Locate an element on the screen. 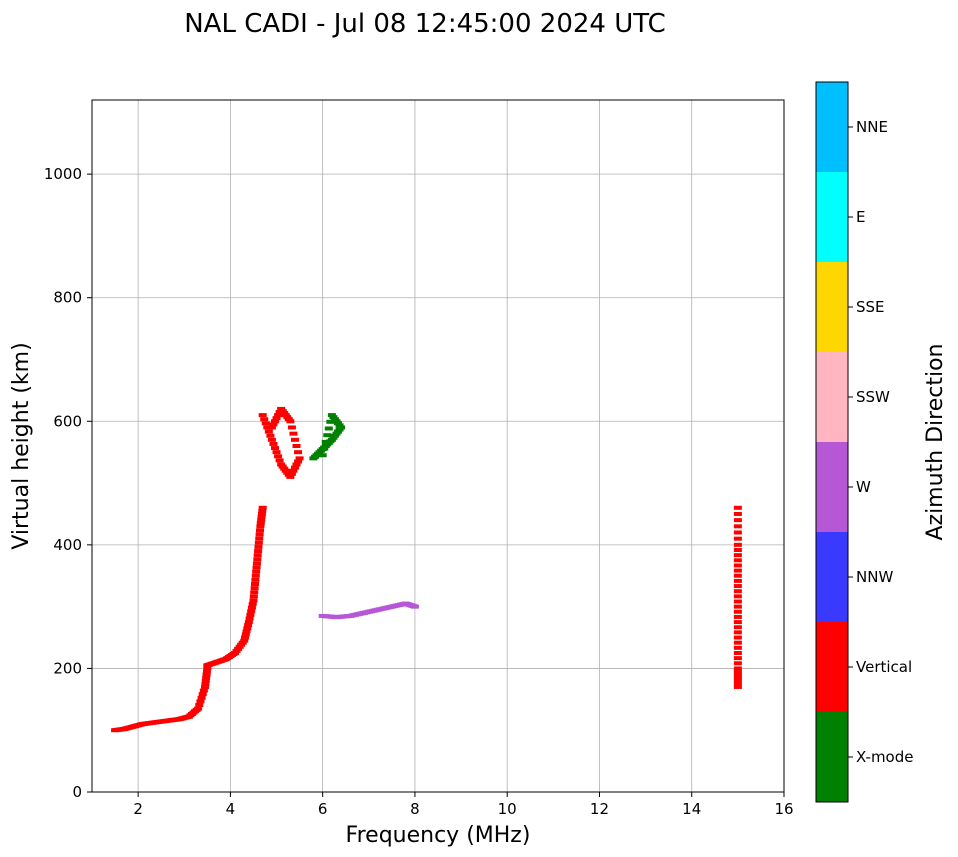 This screenshot has height=857, width=958. y-tick-label: 400 is located at coordinates (67, 545).